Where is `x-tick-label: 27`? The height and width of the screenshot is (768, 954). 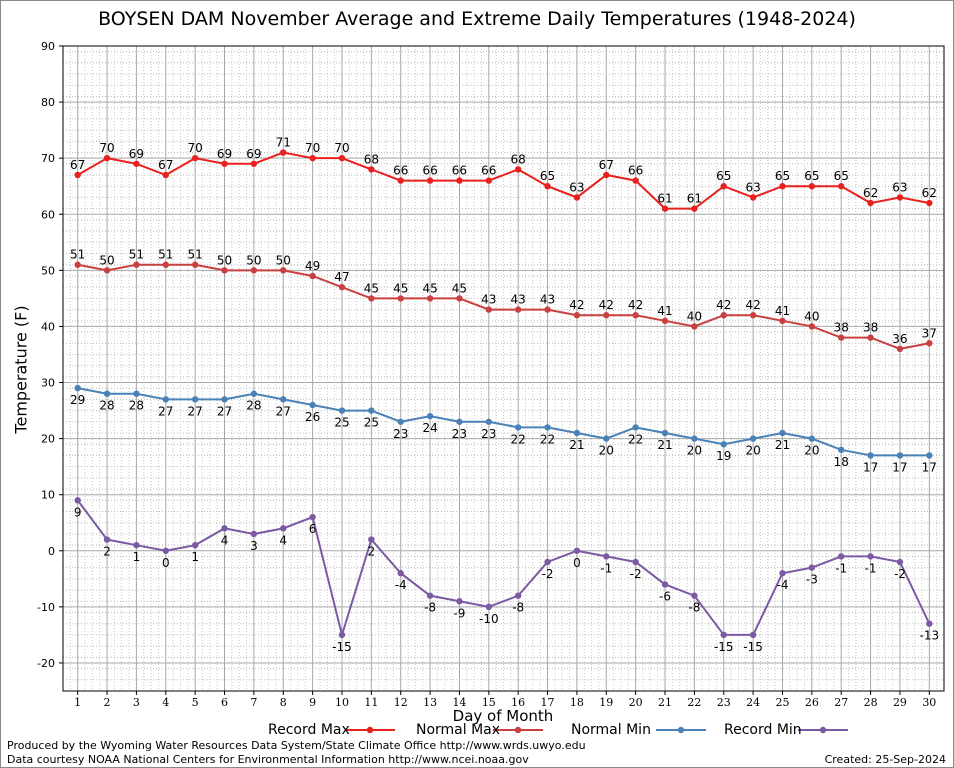
x-tick-label: 27 is located at coordinates (841, 702).